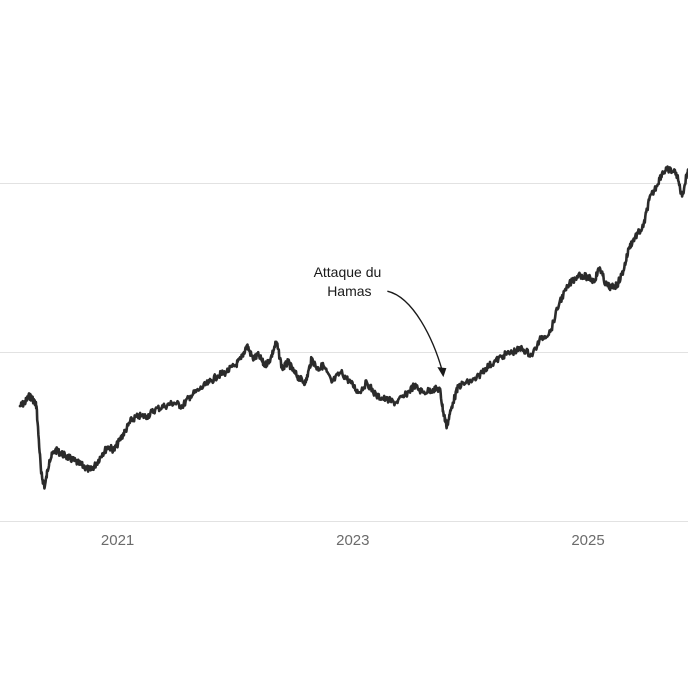 The width and height of the screenshot is (688, 688). What do you see at coordinates (350, 281) in the screenshot?
I see `annotation-label: Attaque du Hamas` at bounding box center [350, 281].